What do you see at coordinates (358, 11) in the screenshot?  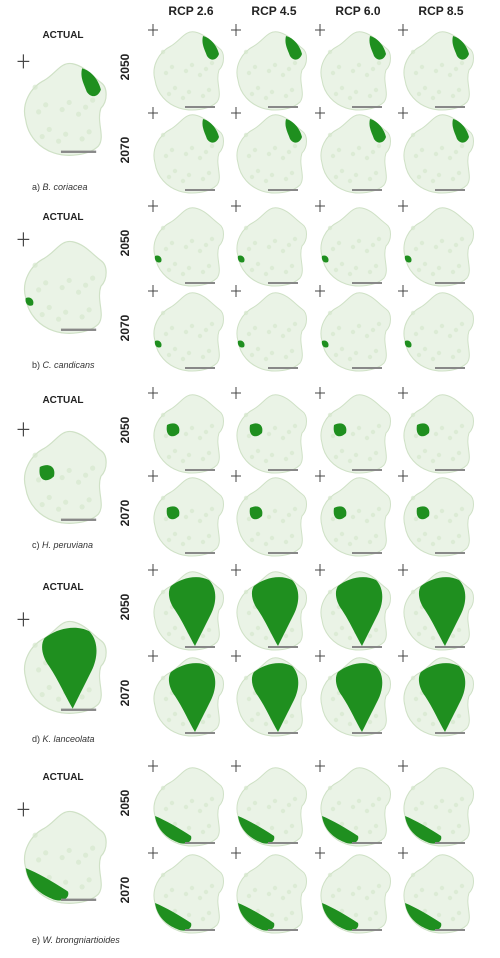 I see `scenario-header: RCP 6.0` at bounding box center [358, 11].